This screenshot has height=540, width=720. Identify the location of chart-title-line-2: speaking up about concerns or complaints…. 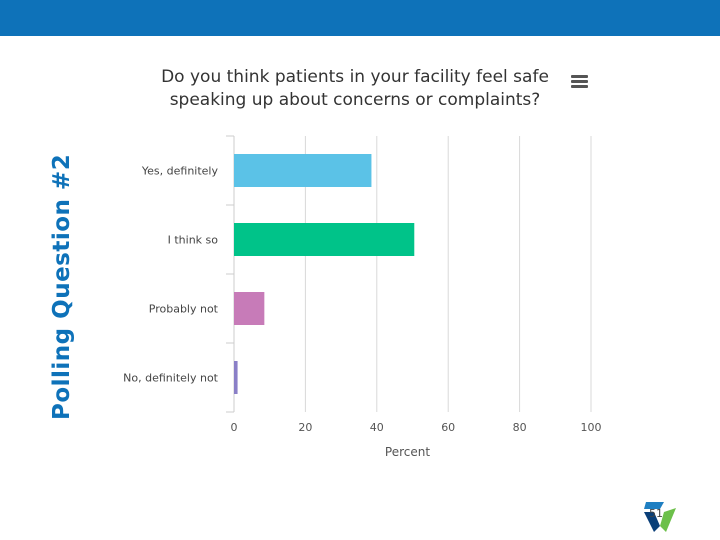
(355, 100).